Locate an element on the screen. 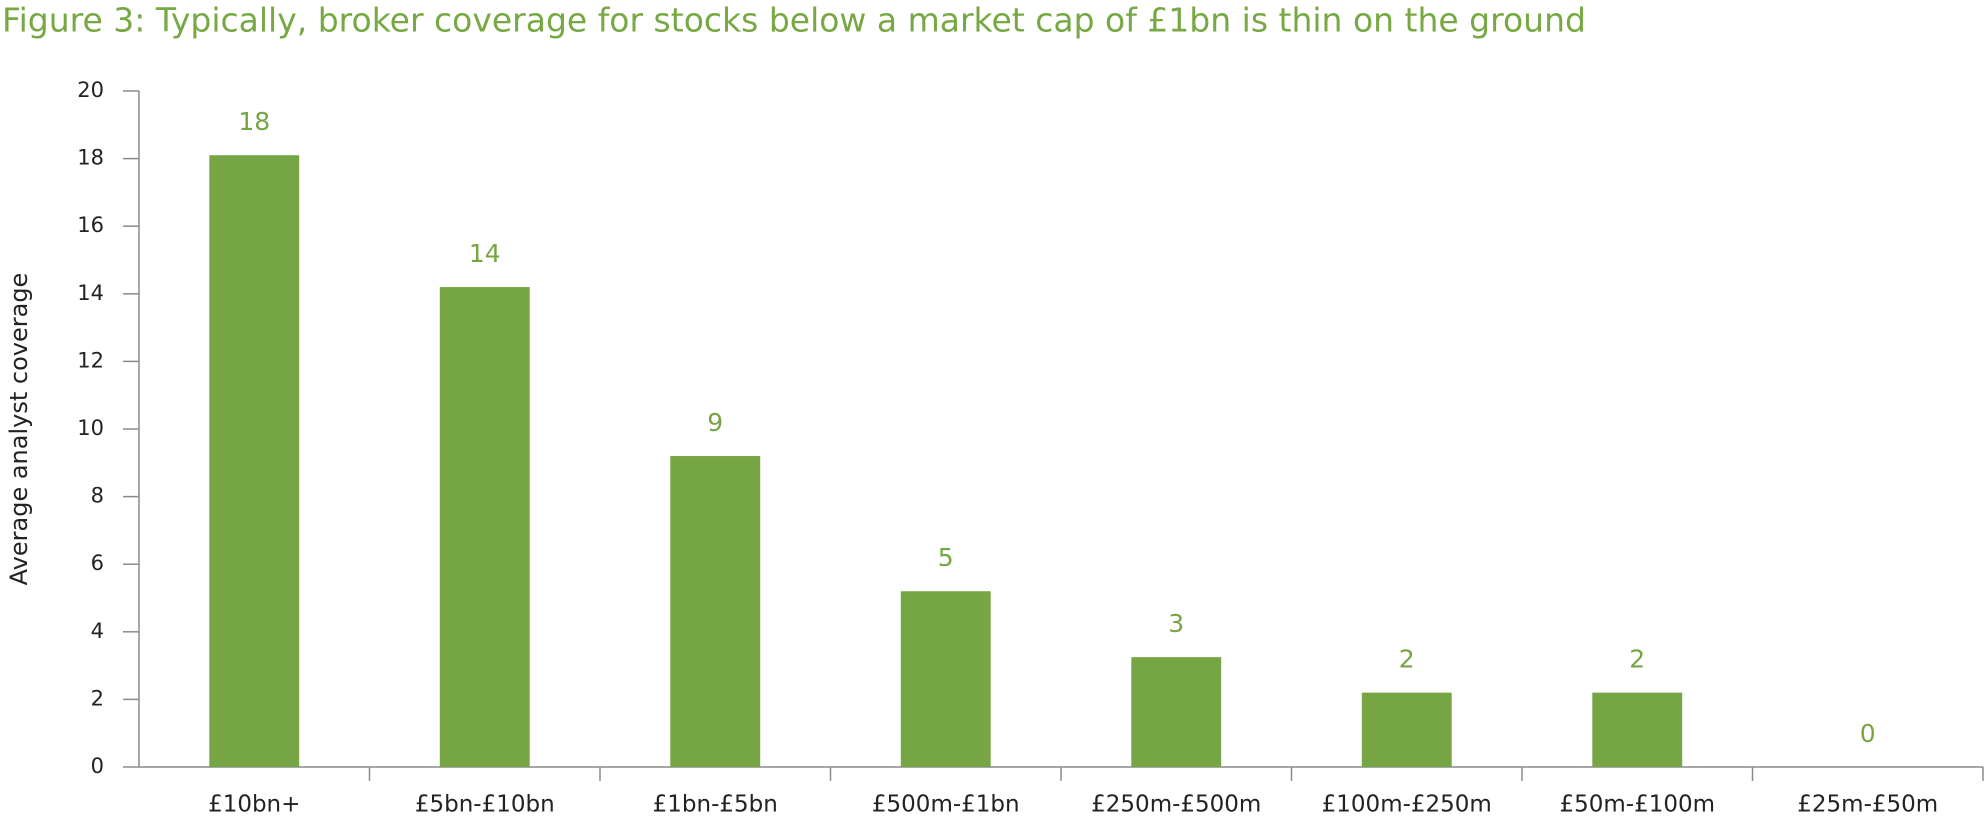 This screenshot has height=823, width=1987. y-axis-title: Average analyst coverage is located at coordinates (19, 429).